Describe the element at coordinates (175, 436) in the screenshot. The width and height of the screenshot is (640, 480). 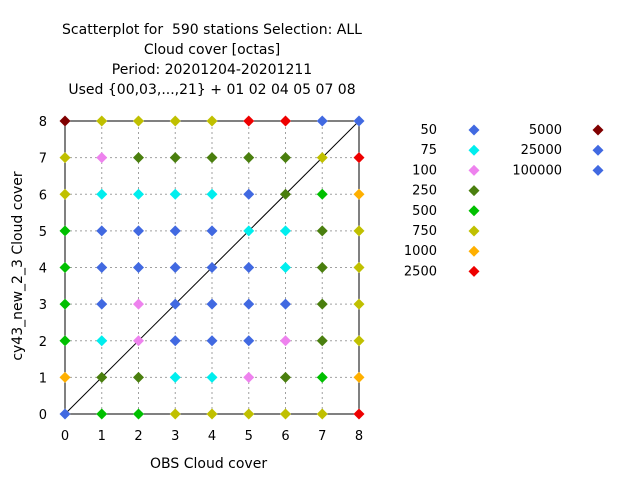
I see `x-tick-label: 3` at that location.